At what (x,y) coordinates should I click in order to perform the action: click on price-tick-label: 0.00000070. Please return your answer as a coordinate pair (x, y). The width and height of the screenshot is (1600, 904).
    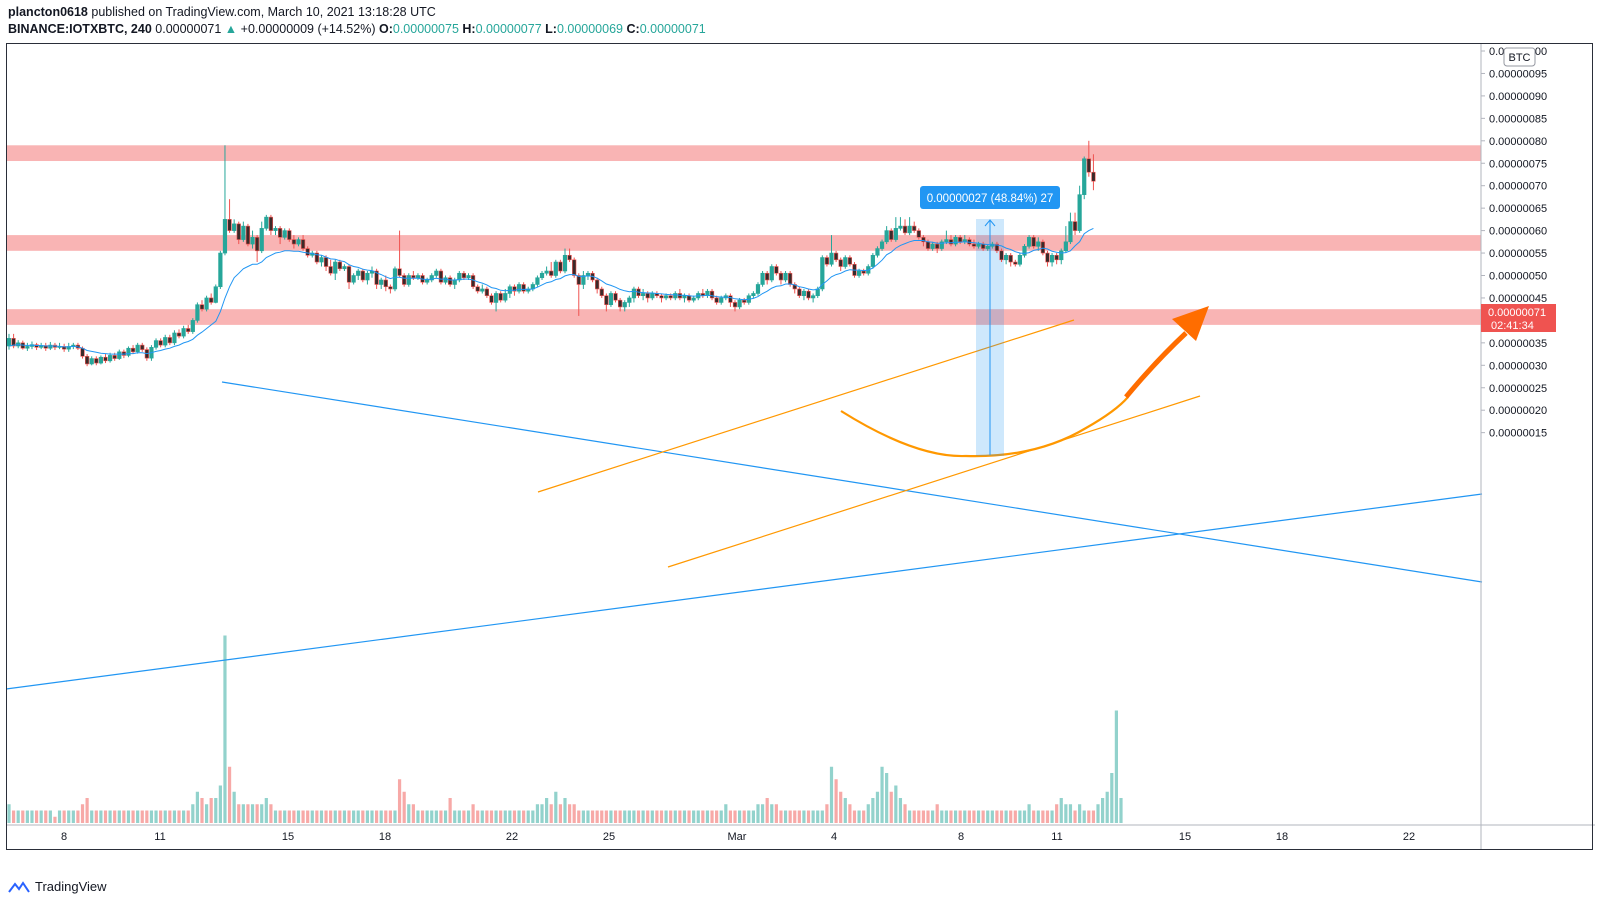
    Looking at the image, I should click on (1518, 187).